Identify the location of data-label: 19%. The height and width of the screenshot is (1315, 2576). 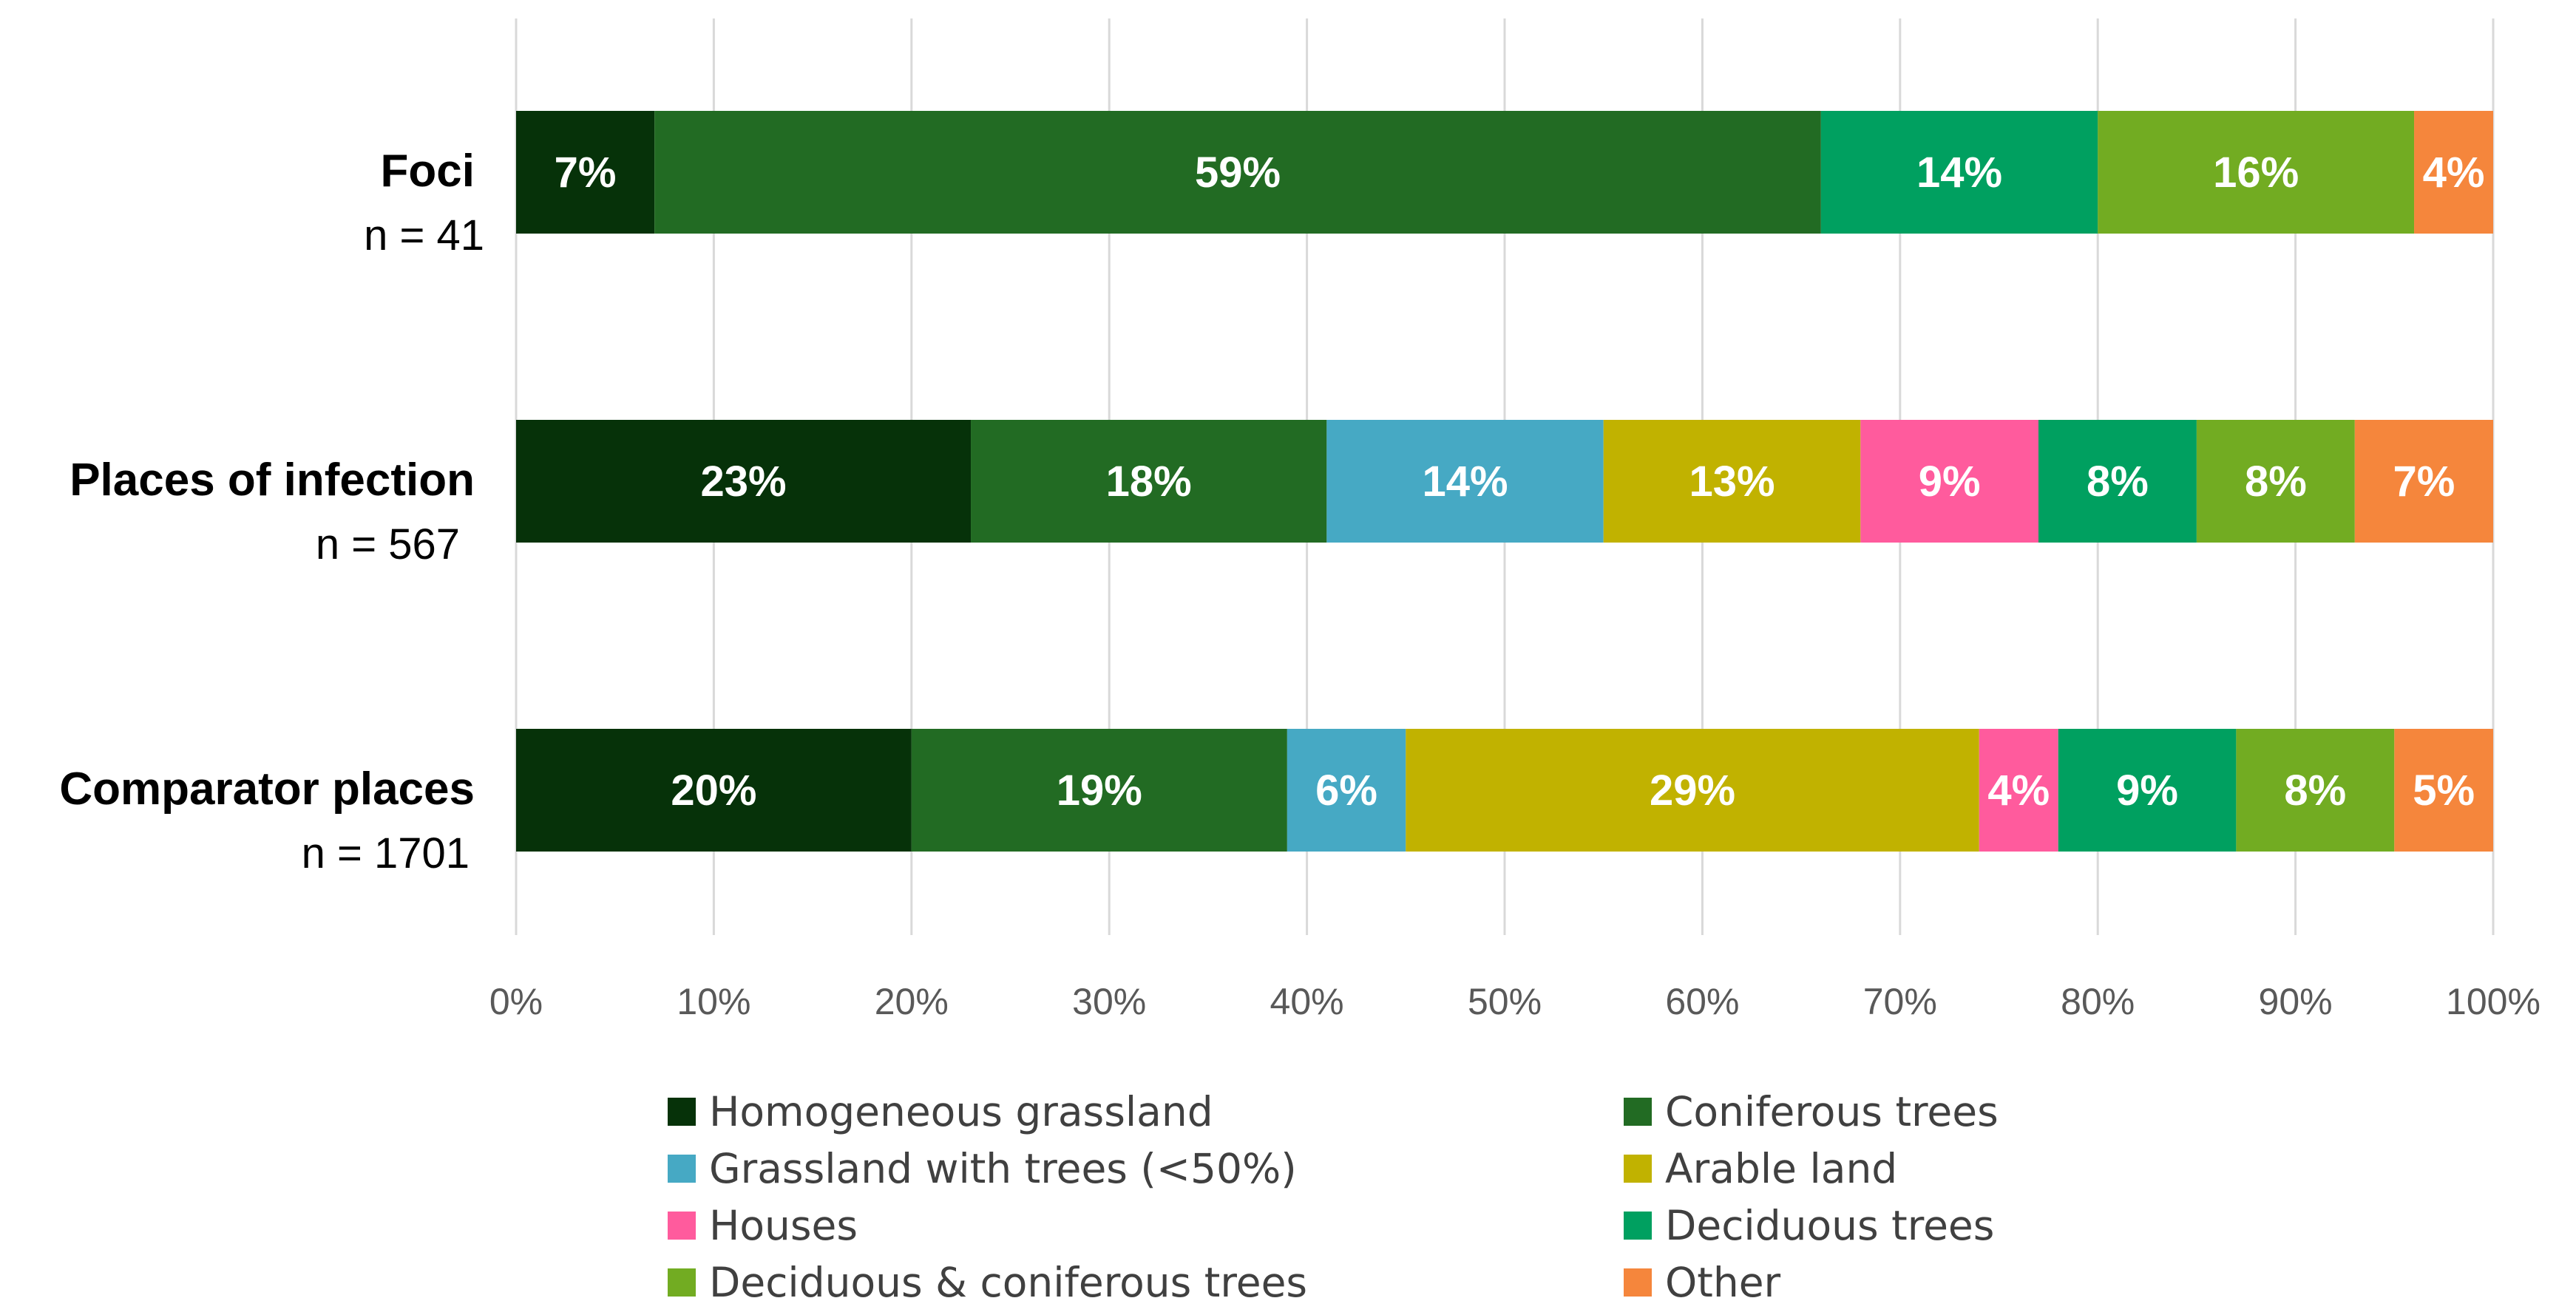
(1099, 791).